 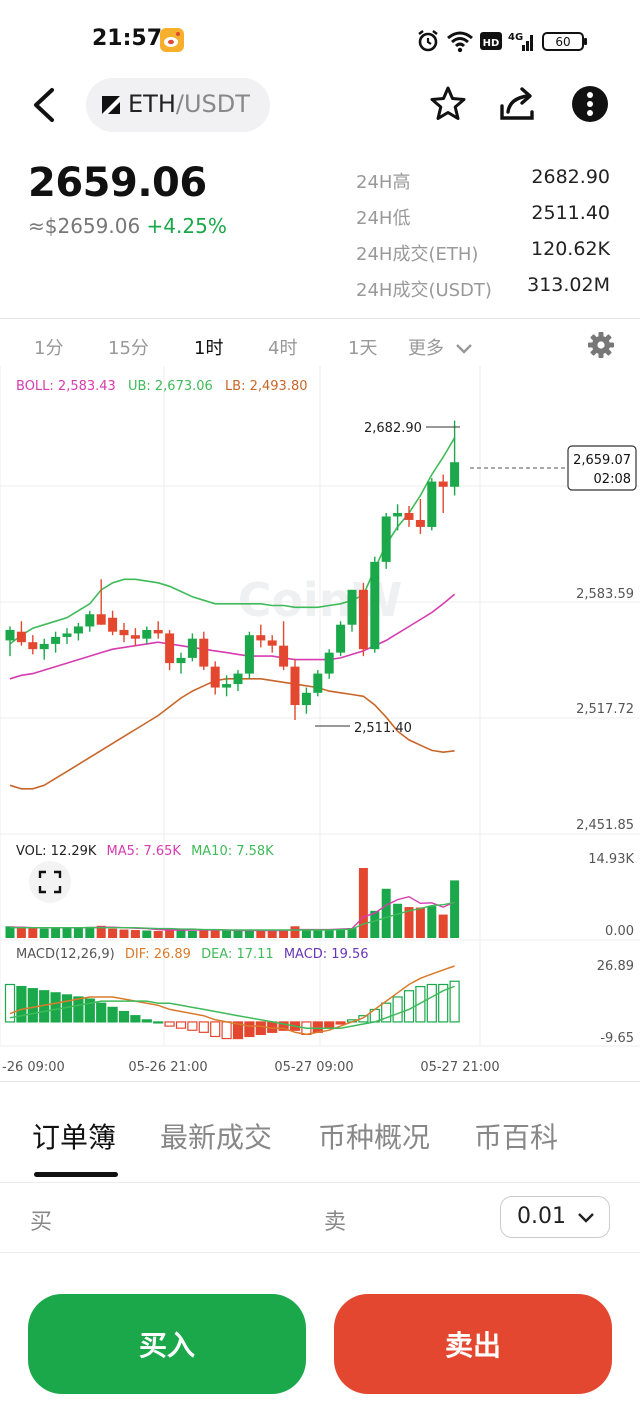 I want to click on settings-gear-icon, so click(x=601, y=345).